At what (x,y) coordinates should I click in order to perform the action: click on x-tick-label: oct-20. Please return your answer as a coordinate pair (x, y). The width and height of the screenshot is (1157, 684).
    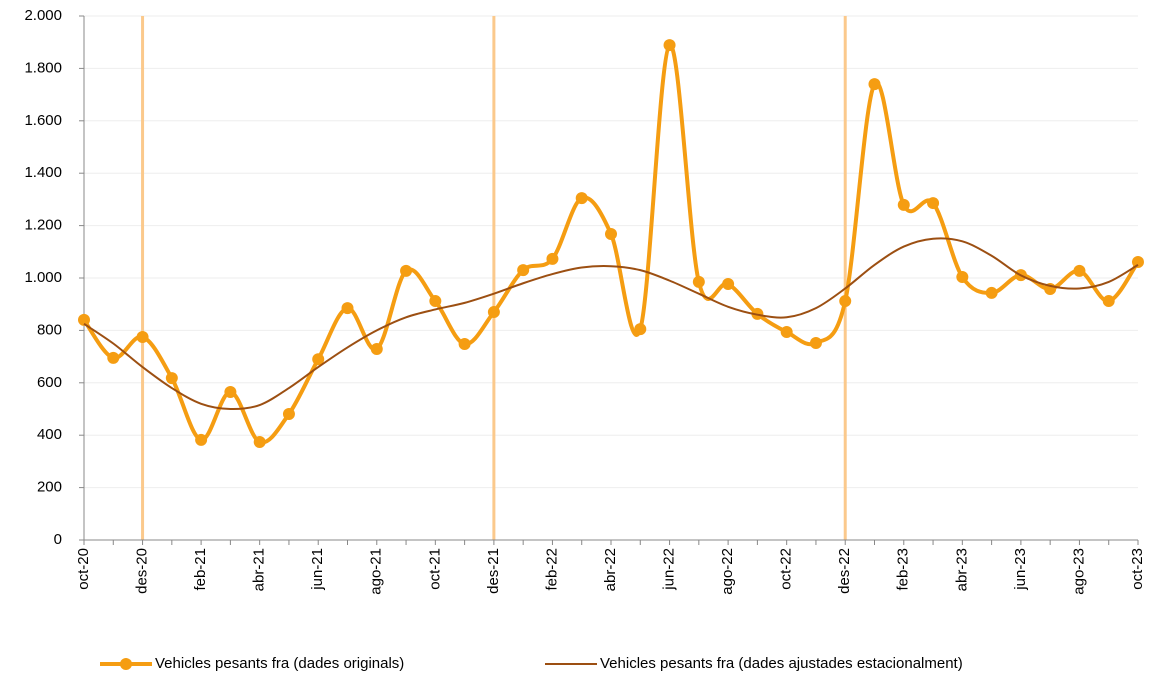
    Looking at the image, I should click on (83, 569).